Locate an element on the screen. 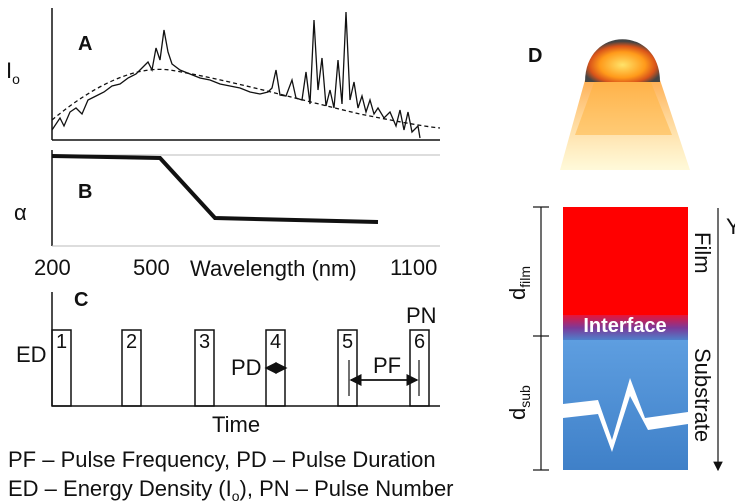 The height and width of the screenshot is (504, 735). lamp is located at coordinates (622, 60).